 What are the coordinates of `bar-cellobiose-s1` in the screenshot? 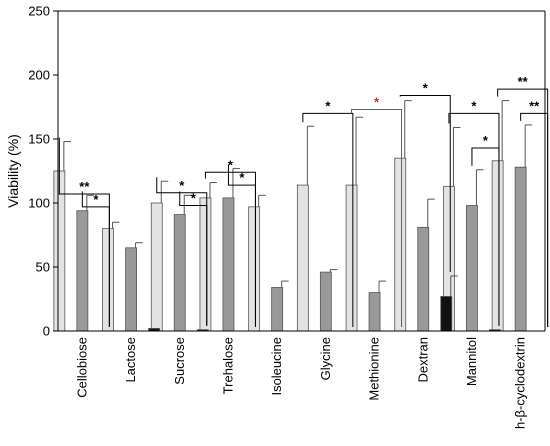 It's located at (59, 251).